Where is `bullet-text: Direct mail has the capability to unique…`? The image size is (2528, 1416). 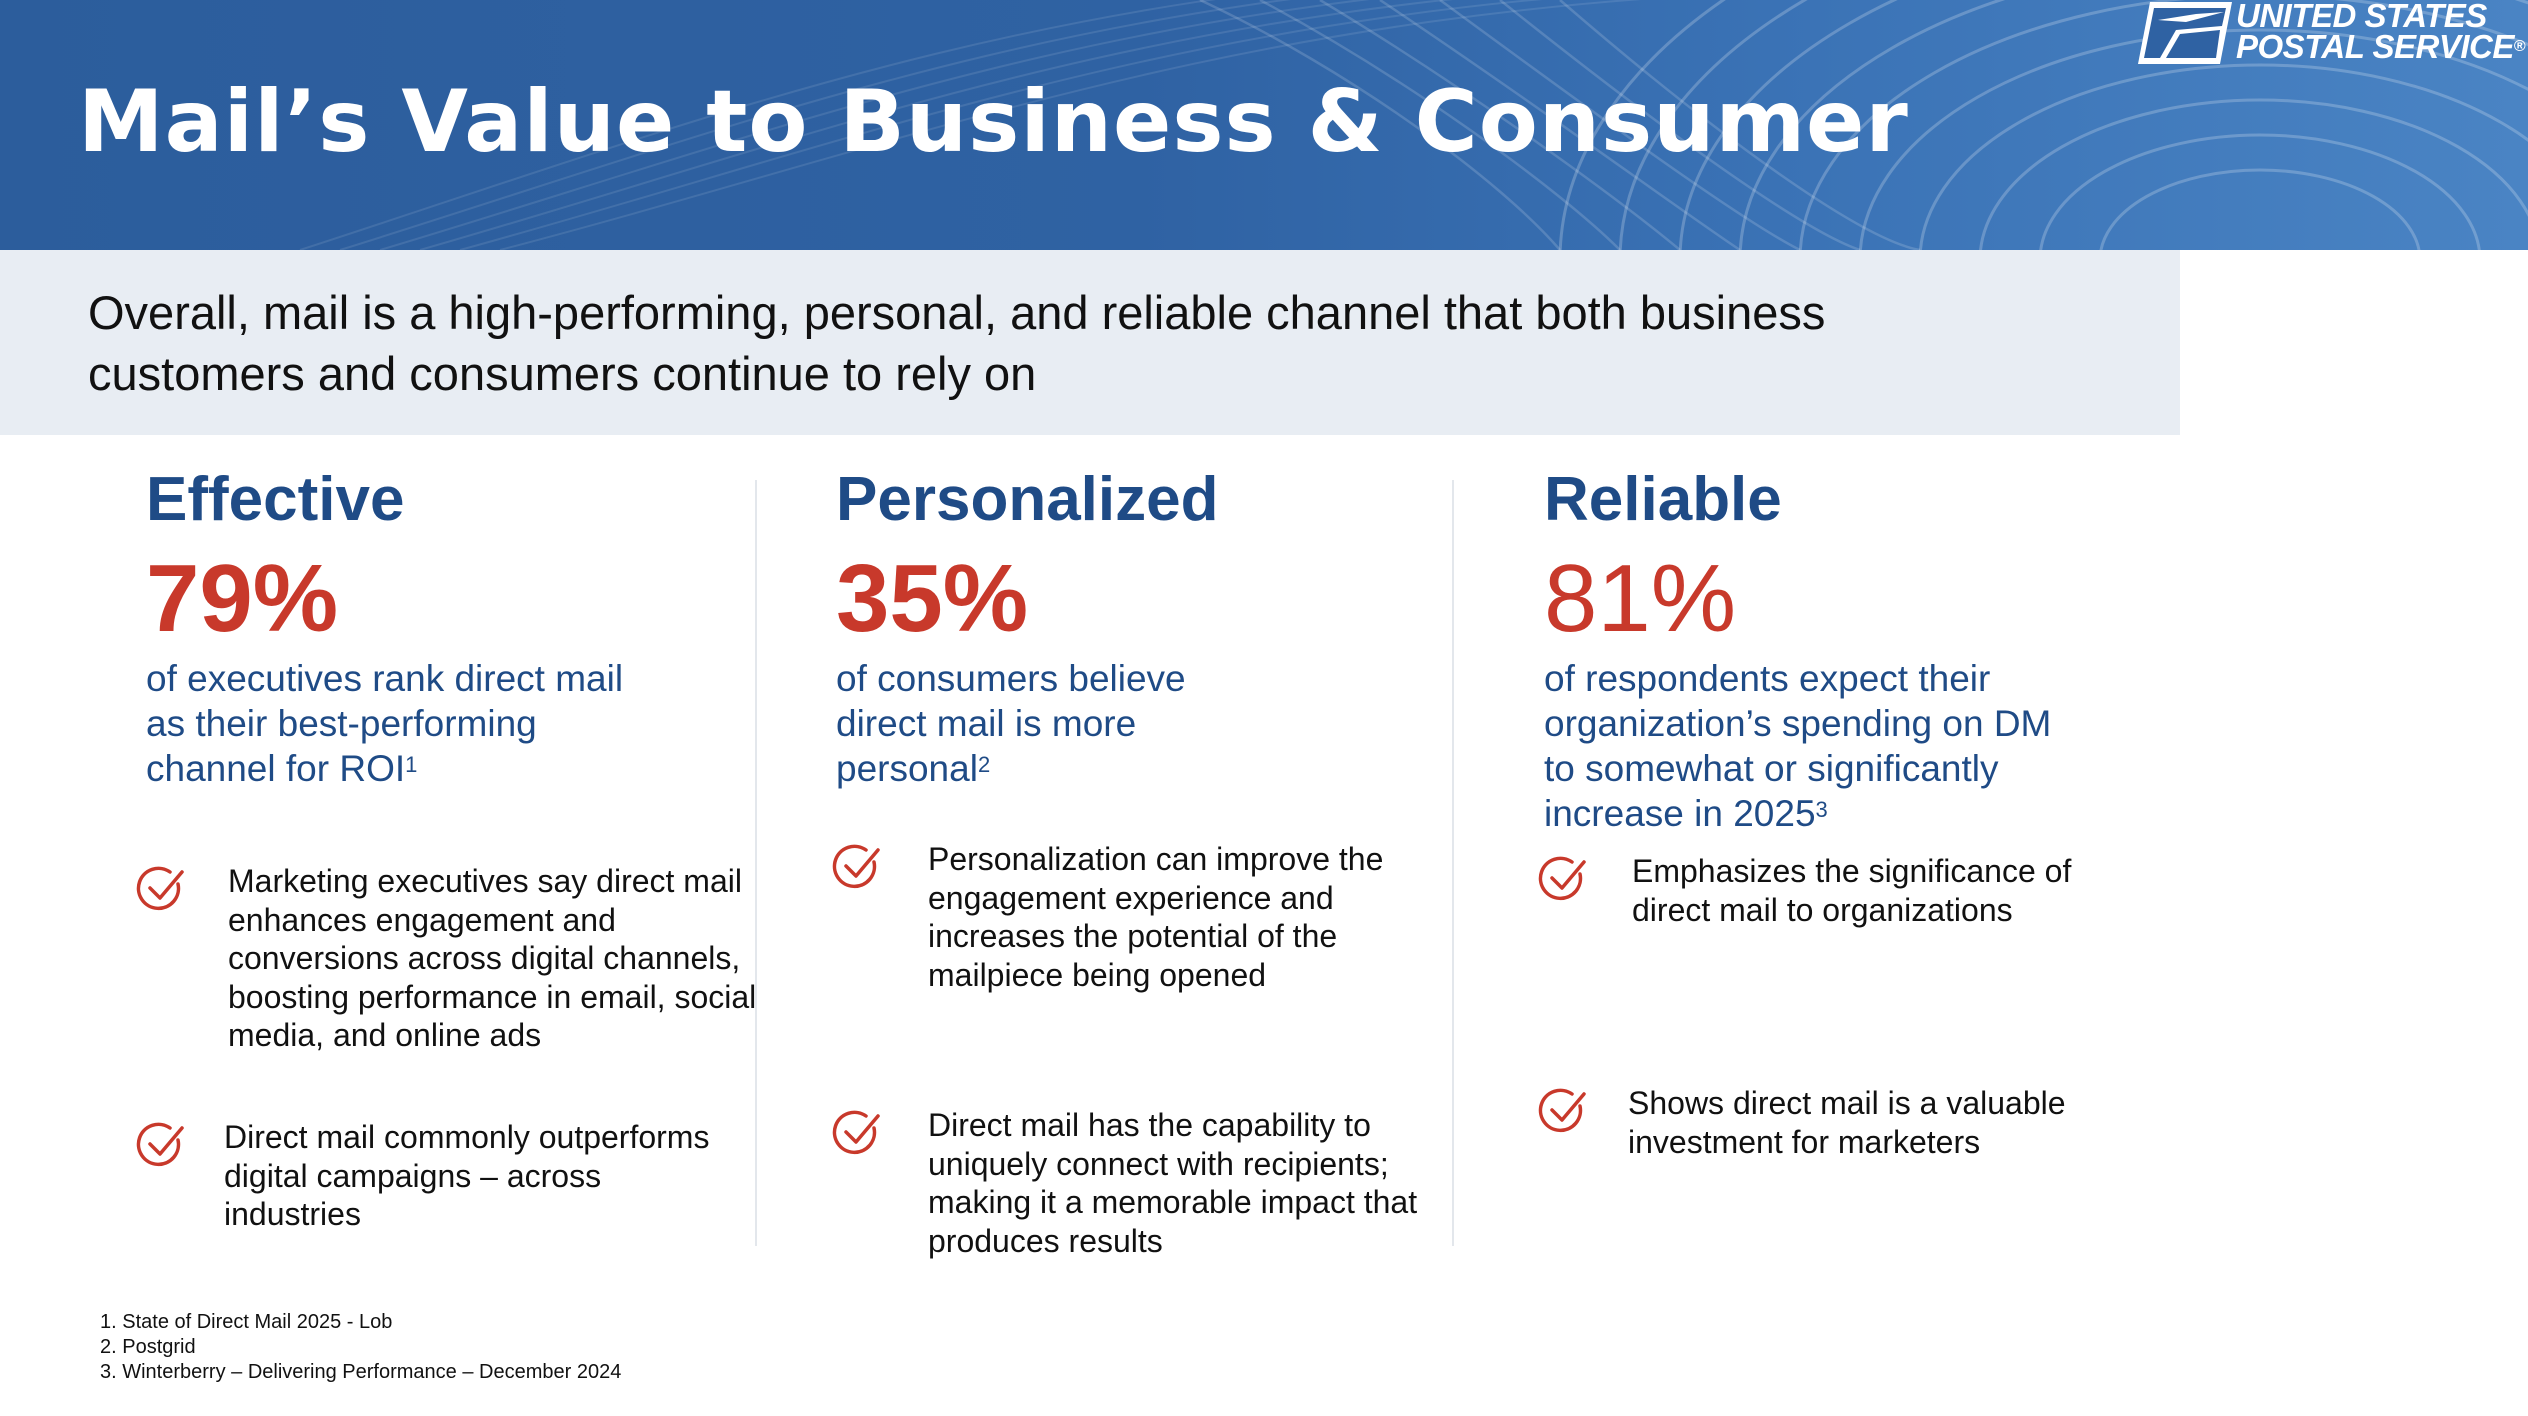 bullet-text: Direct mail has the capability to unique… is located at coordinates (1173, 1183).